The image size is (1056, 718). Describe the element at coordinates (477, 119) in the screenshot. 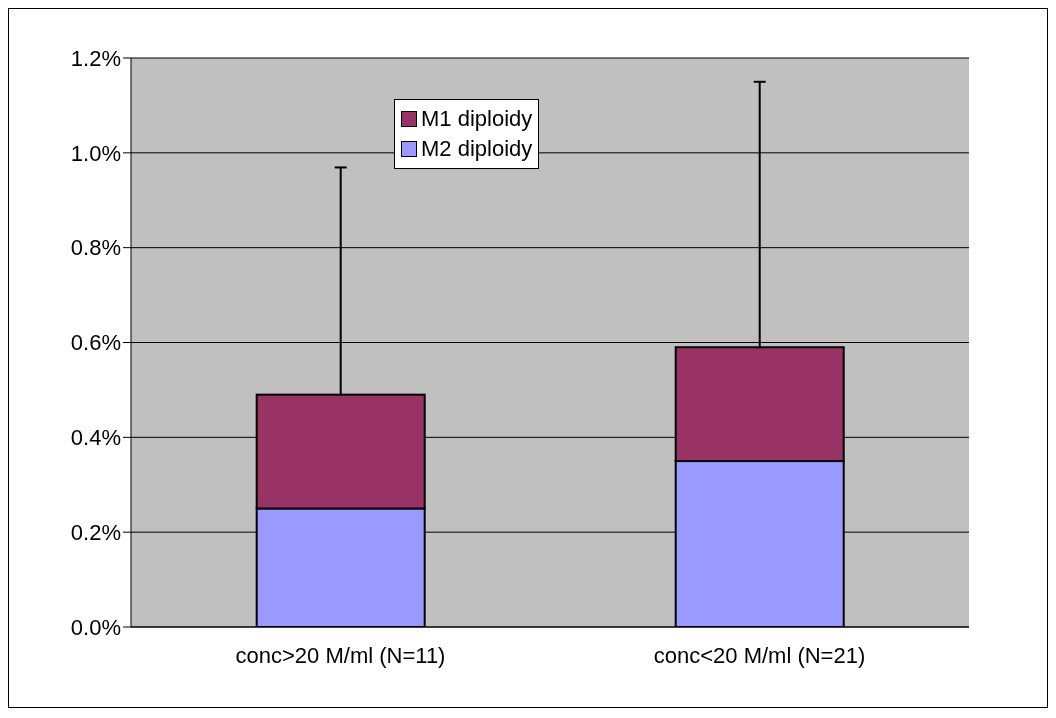

I see `legend-label: M1 diploidy` at that location.